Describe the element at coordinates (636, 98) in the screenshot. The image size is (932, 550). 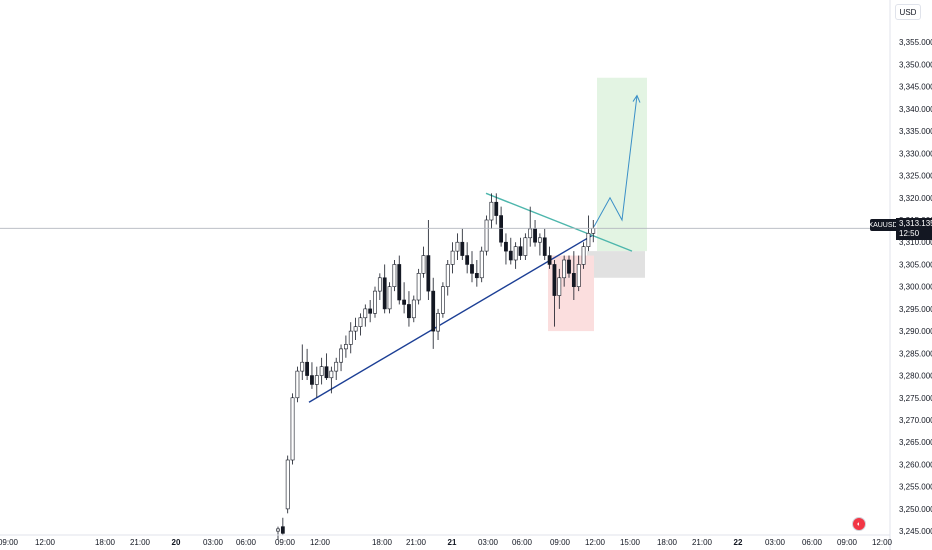
I see `projection-arrow-icon` at that location.